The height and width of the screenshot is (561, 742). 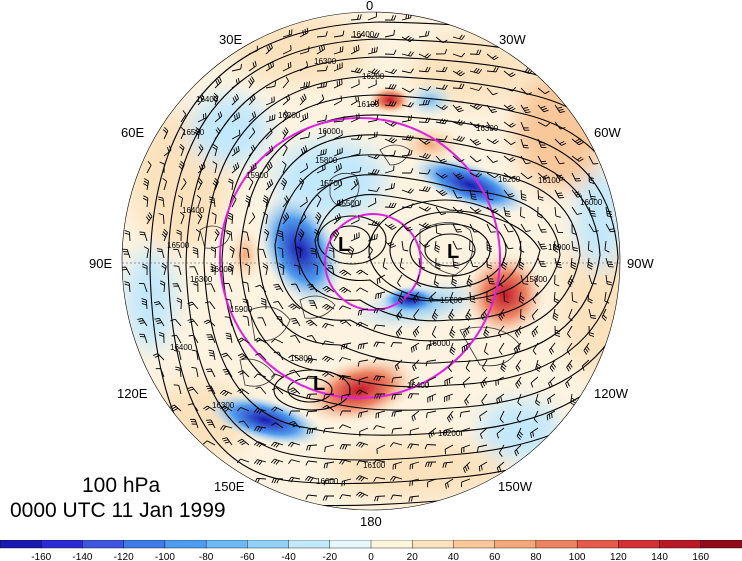 What do you see at coordinates (577, 556) in the screenshot?
I see `colorbar-tick-label: 100` at bounding box center [577, 556].